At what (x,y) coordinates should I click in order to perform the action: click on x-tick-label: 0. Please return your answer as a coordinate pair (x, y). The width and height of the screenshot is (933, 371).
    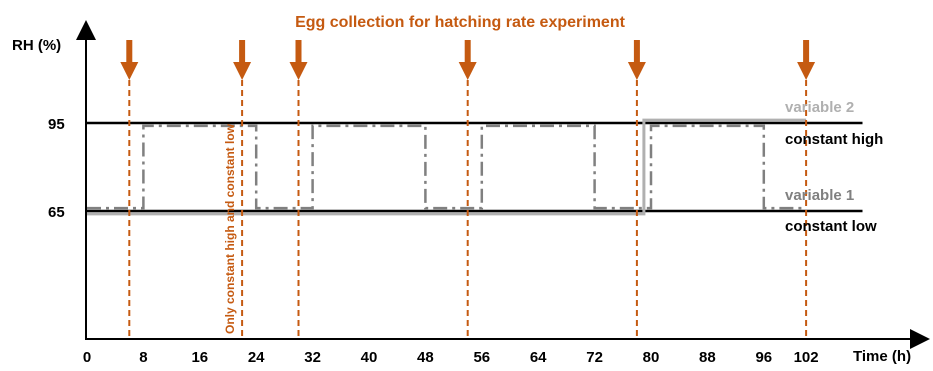
    Looking at the image, I should click on (87, 357).